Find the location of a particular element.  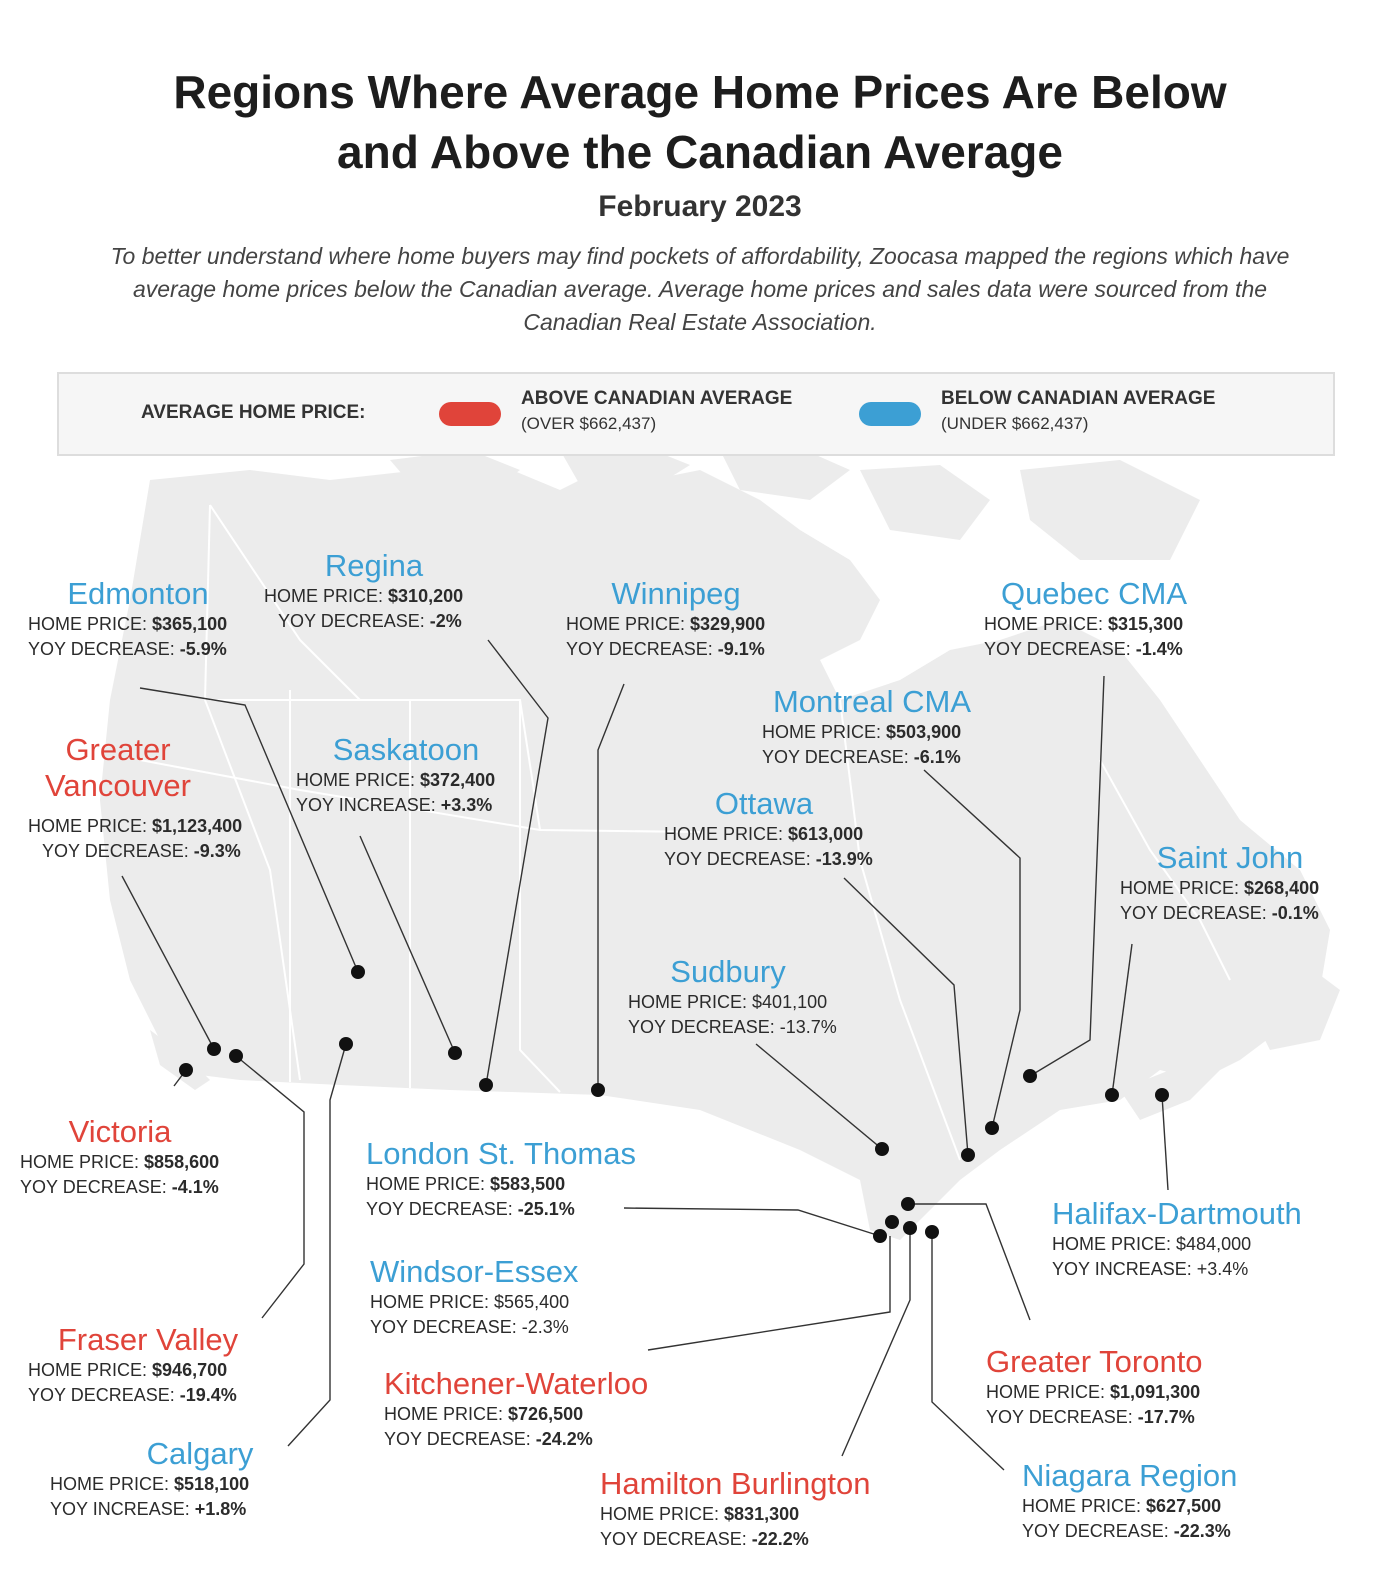

region-price: HOME PRICE: $583,500 is located at coordinates (501, 1184).